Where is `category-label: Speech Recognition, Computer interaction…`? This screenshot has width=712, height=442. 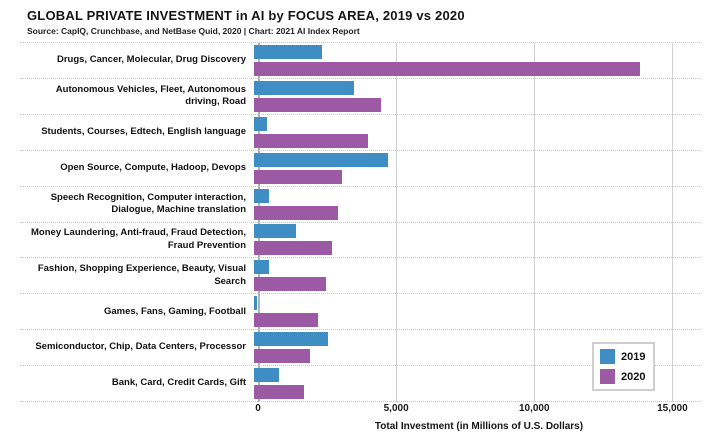
category-label: Speech Recognition, Computer interaction… is located at coordinates (148, 203).